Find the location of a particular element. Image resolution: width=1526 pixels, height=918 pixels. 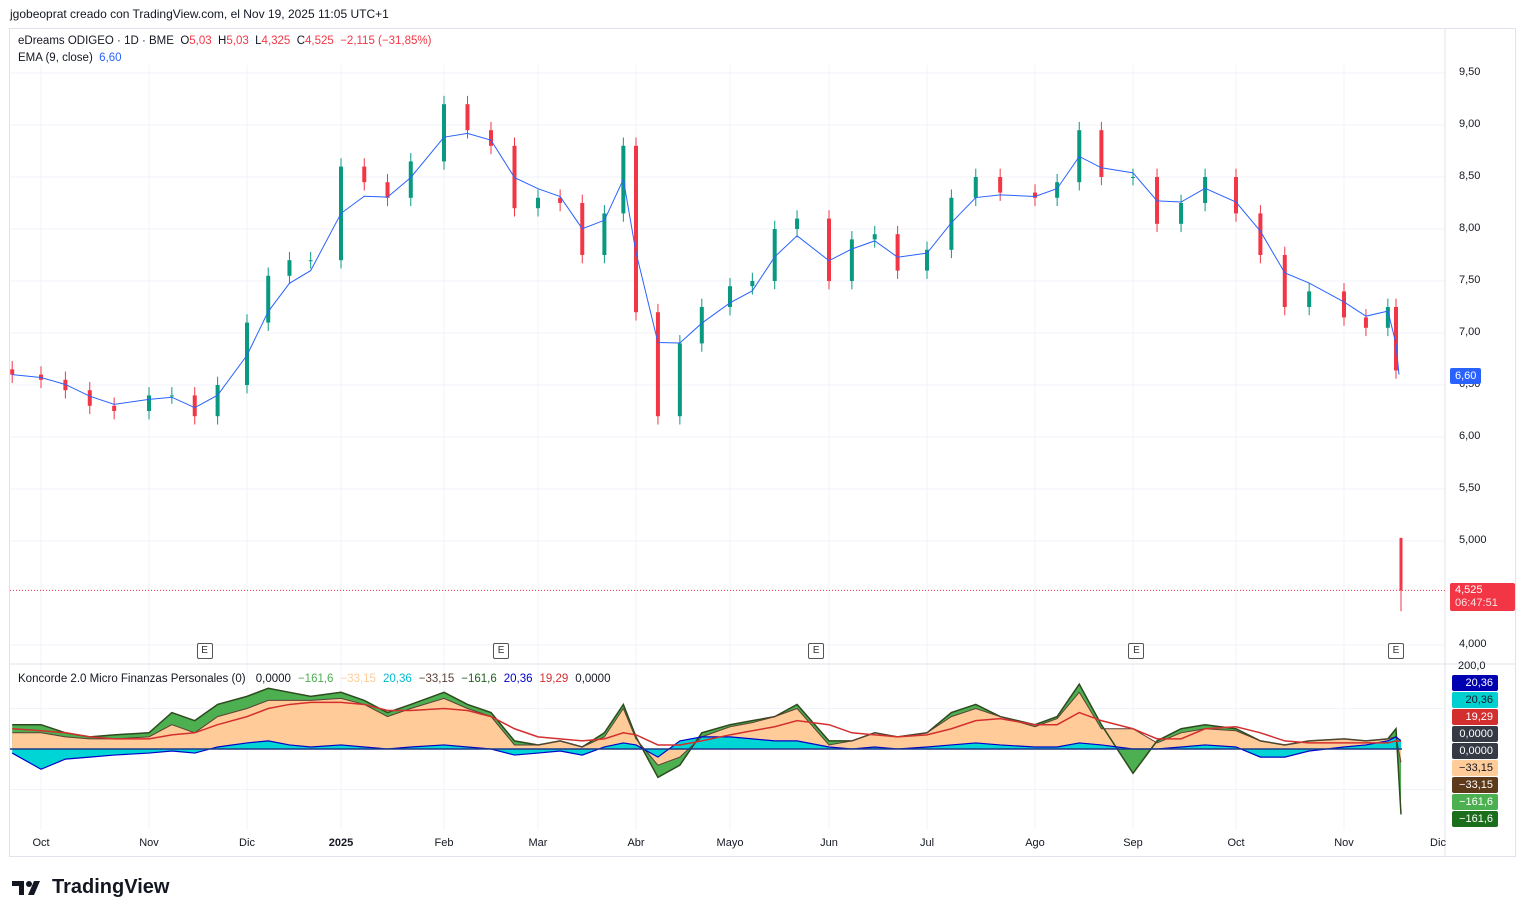

indicator-legend-value: −33,15 is located at coordinates (358, 679).